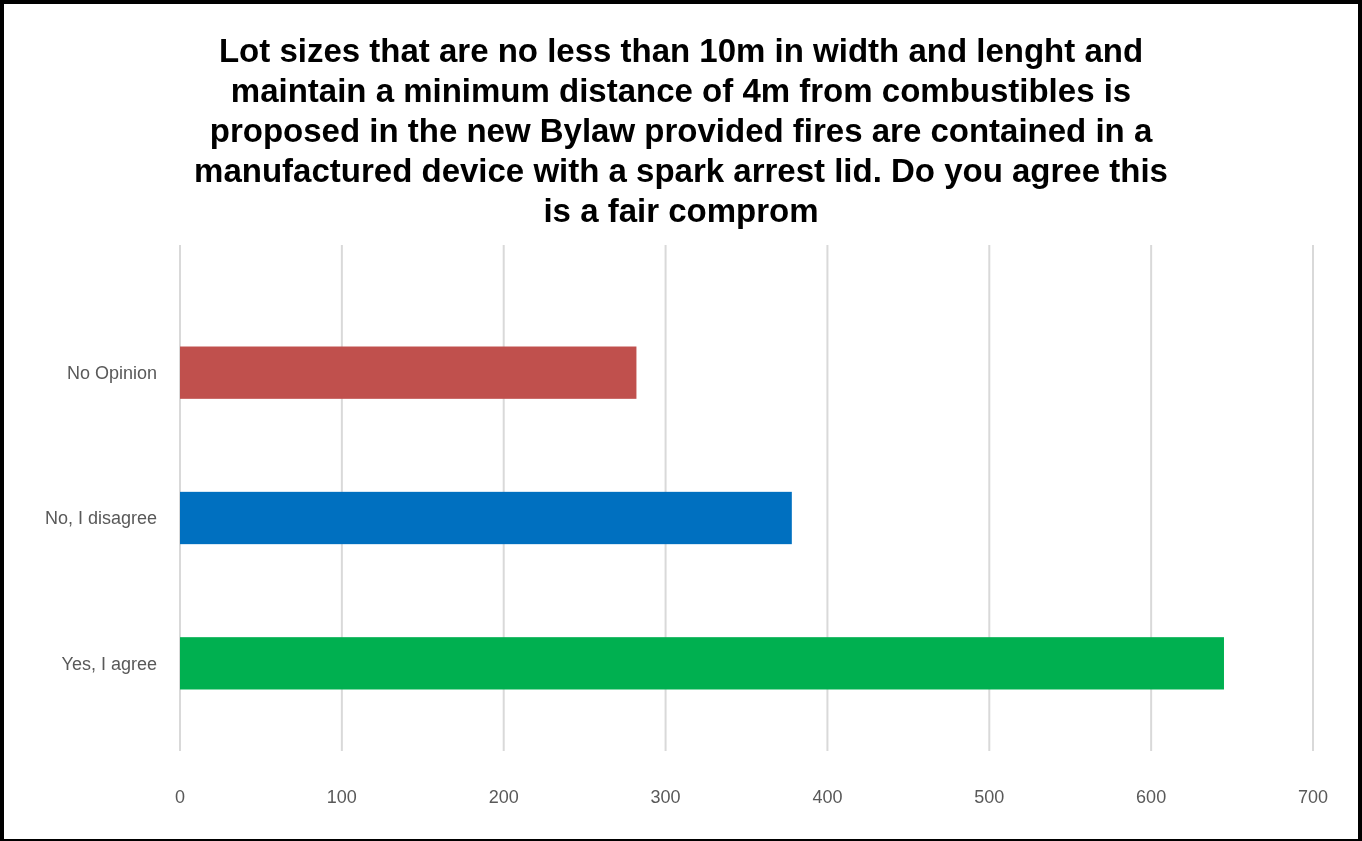 Image resolution: width=1362 pixels, height=841 pixels. I want to click on x-tick-label: 0, so click(180, 797).